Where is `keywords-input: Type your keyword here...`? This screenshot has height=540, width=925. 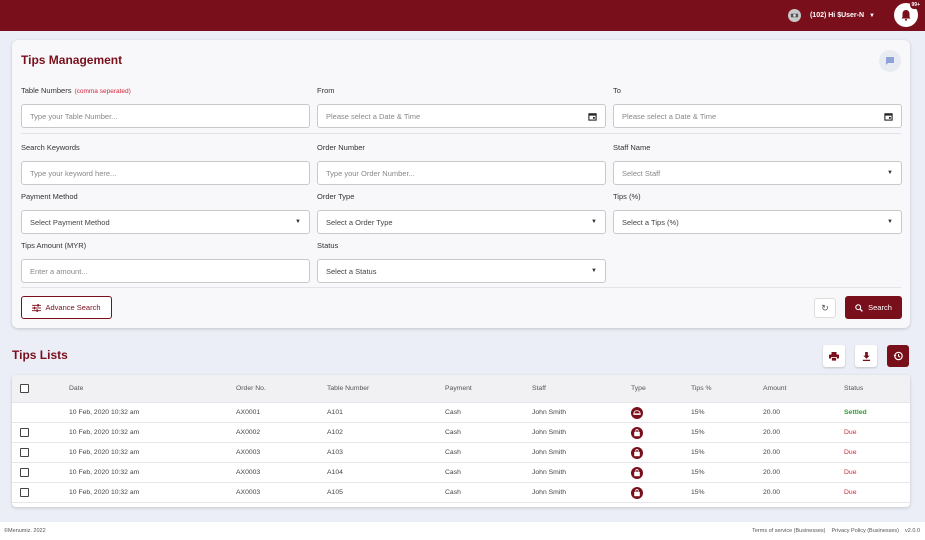 keywords-input: Type your keyword here... is located at coordinates (165, 173).